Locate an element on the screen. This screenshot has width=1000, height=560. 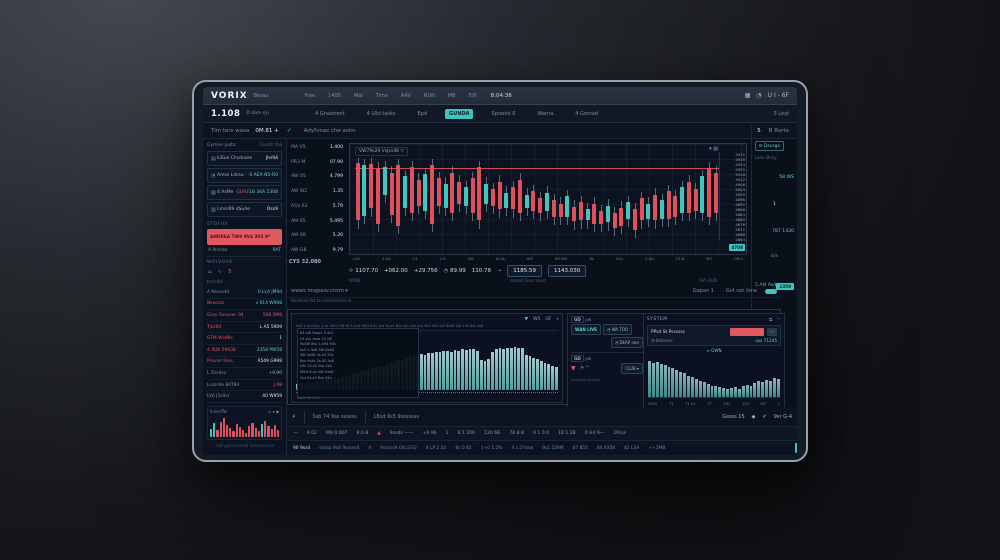
stat-chip: +062.00 is located at coordinates (396, 271).